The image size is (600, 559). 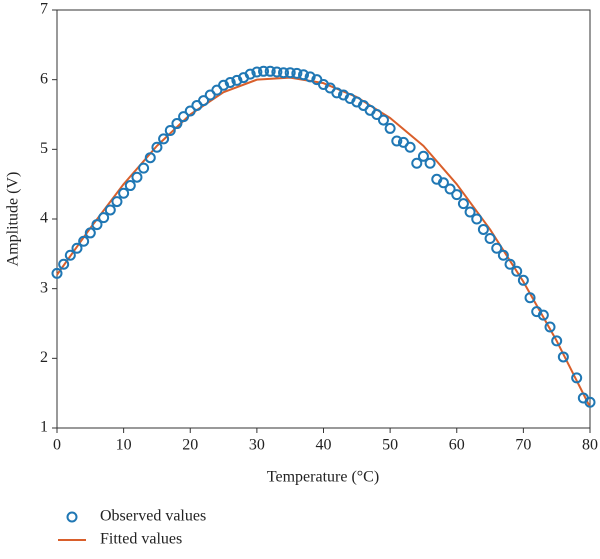 I want to click on y-tick-label: 5, so click(x=44, y=148).